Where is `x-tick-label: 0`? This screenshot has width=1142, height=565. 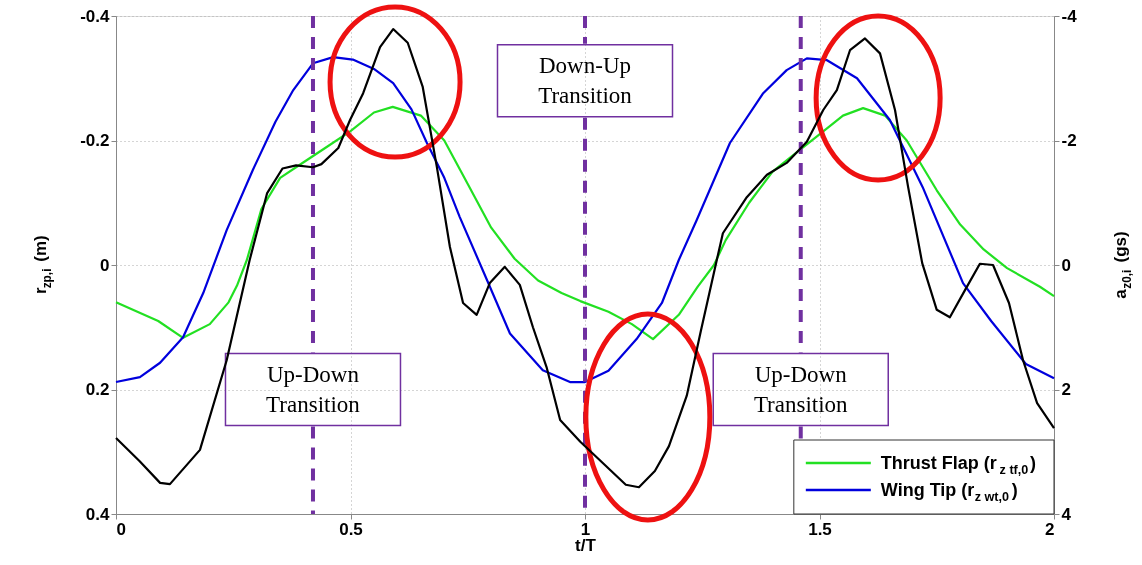 x-tick-label: 0 is located at coordinates (121, 529).